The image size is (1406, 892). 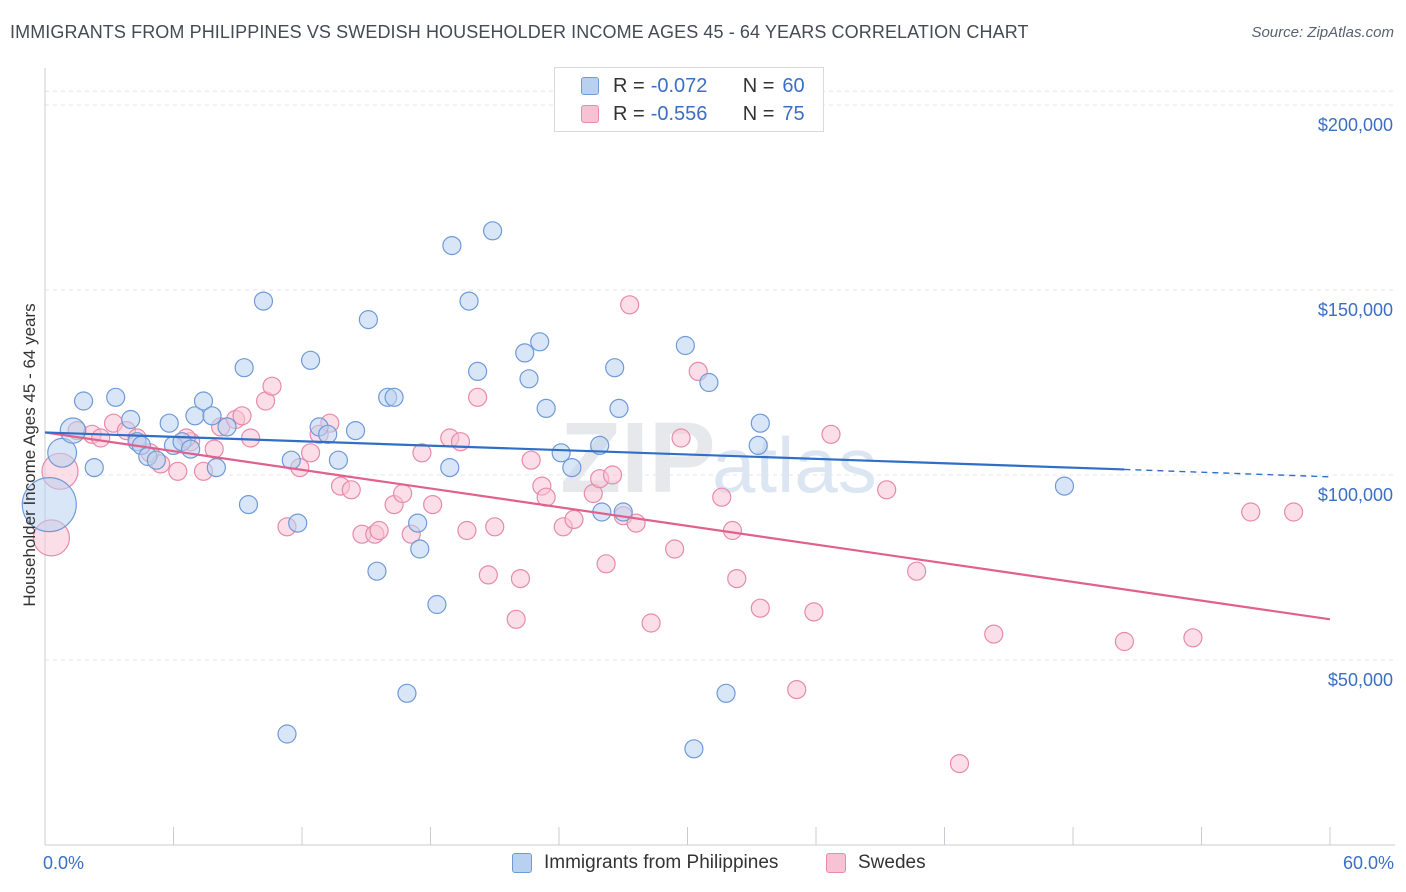 I want to click on r-value: -0.072, so click(x=679, y=85).